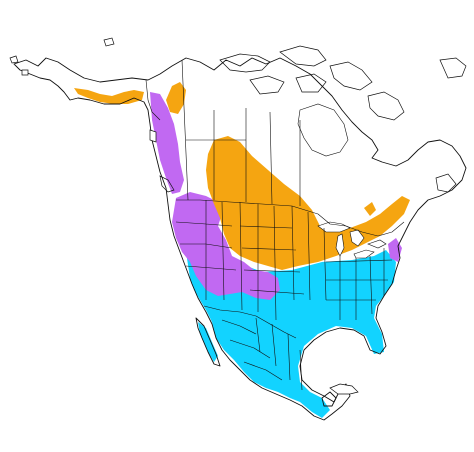 The height and width of the screenshot is (452, 474). What do you see at coordinates (329, 399) in the screenshot?
I see `yucatan-outline` at bounding box center [329, 399].